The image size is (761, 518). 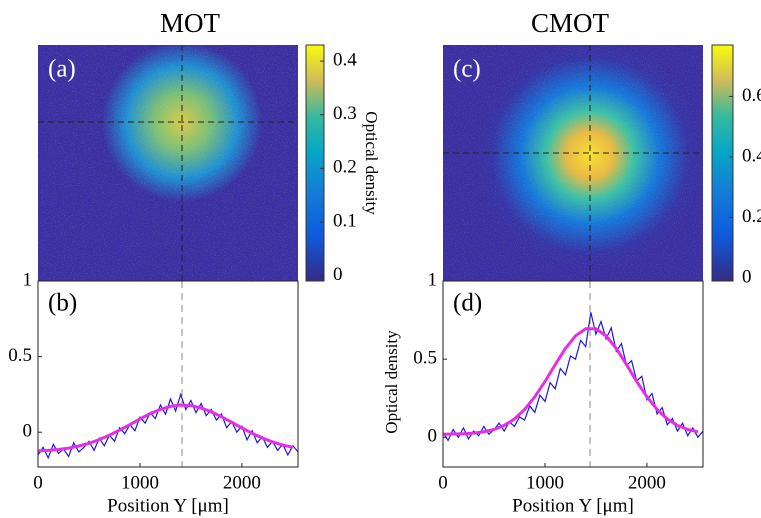 What do you see at coordinates (190, 23) in the screenshot?
I see `panel-title: MOT` at bounding box center [190, 23].